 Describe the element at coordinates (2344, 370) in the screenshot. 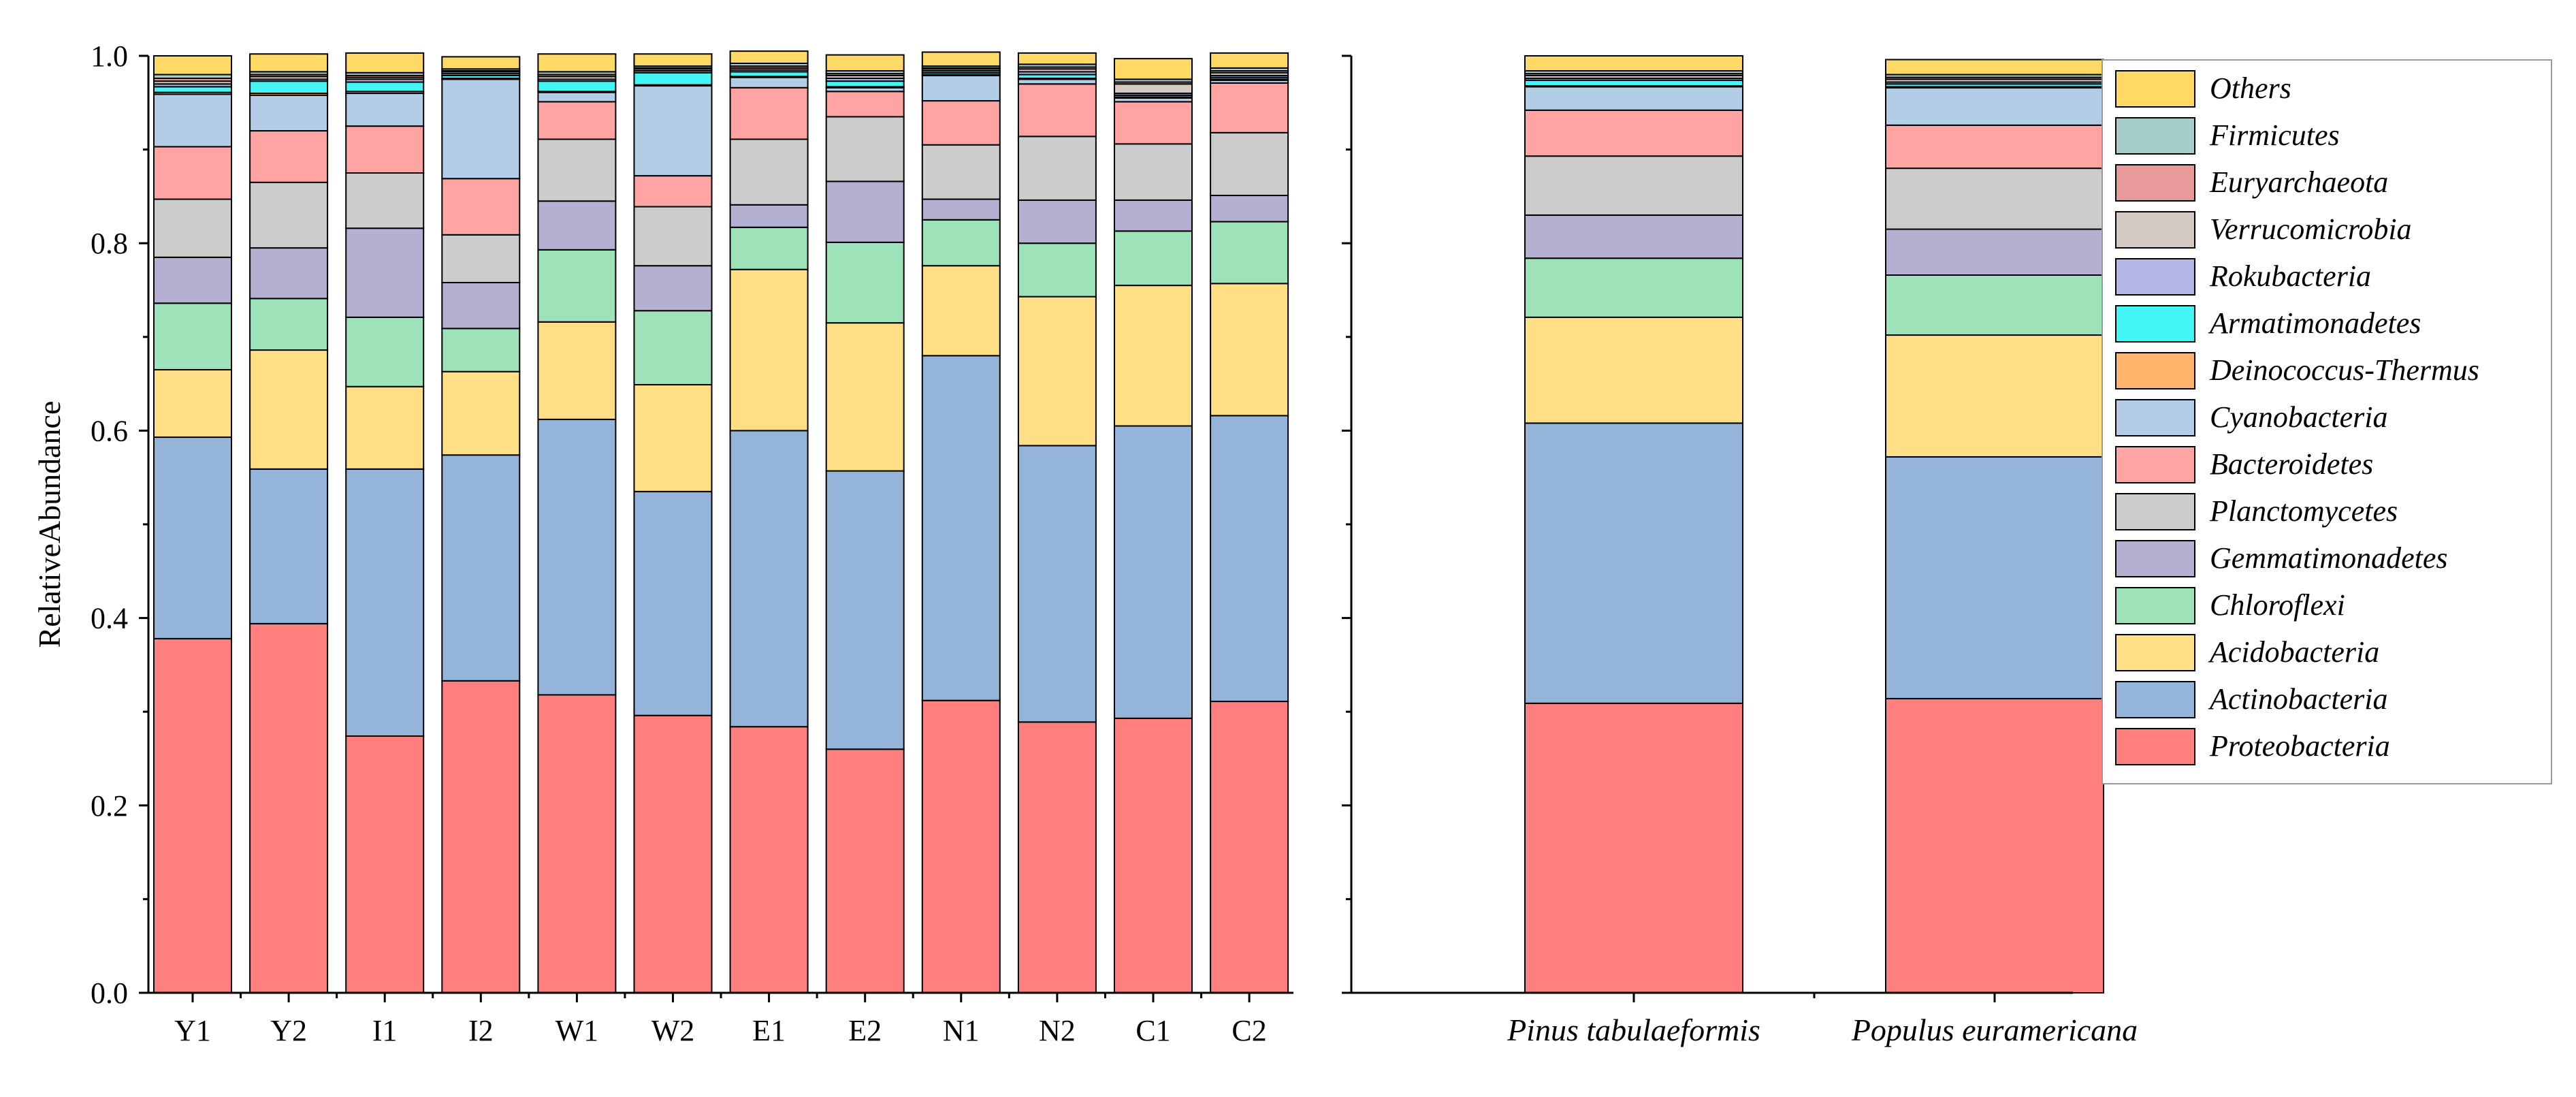

I see `legend-label-deinococcus-thermus: Deinococcus-Thermus` at that location.